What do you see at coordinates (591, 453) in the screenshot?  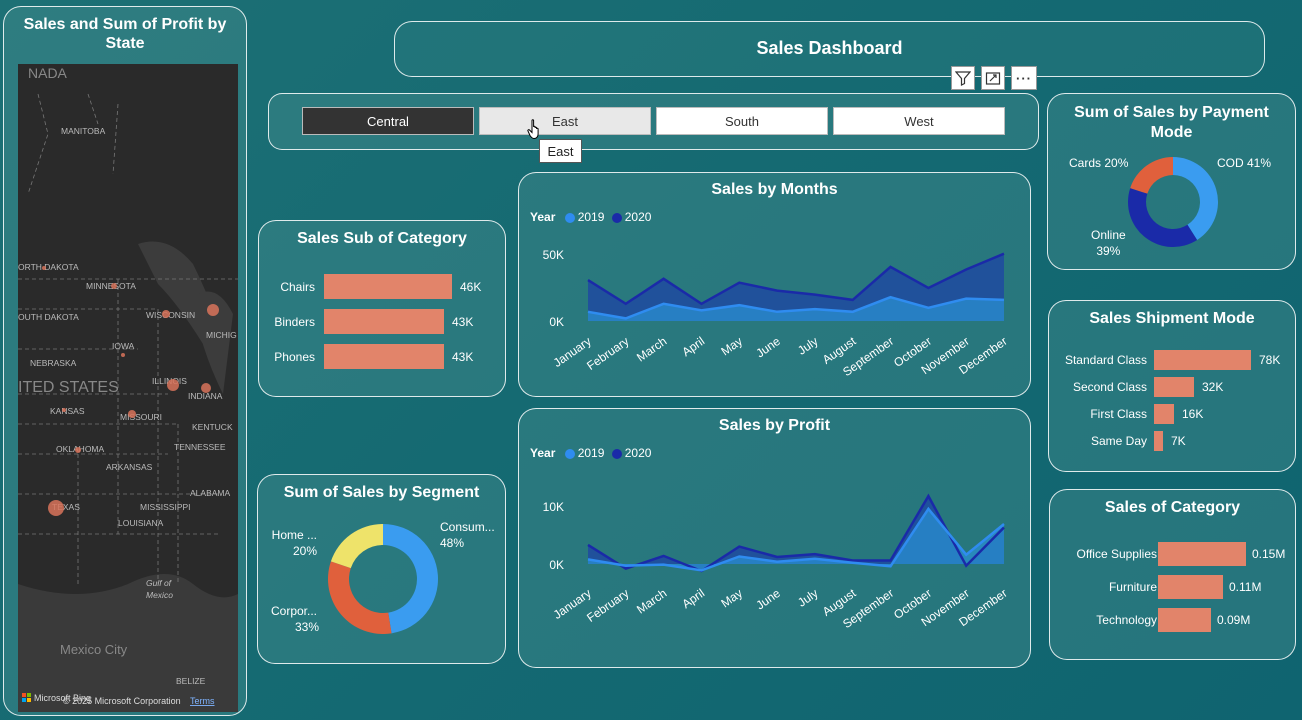 I see `profit-legend-2019: 2019` at bounding box center [591, 453].